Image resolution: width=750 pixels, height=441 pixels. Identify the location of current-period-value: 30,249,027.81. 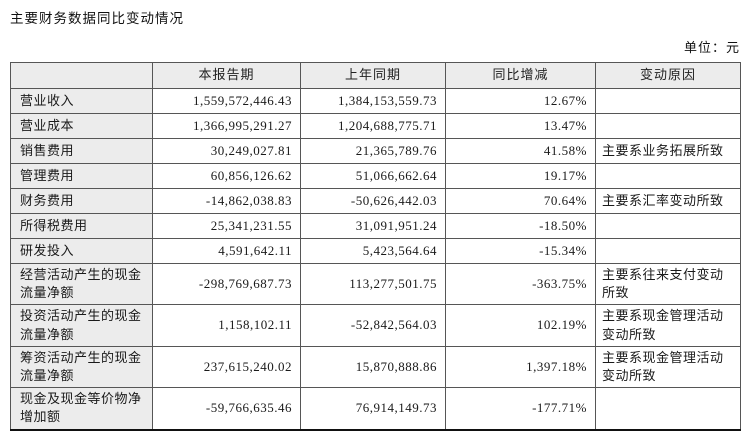
(226, 151).